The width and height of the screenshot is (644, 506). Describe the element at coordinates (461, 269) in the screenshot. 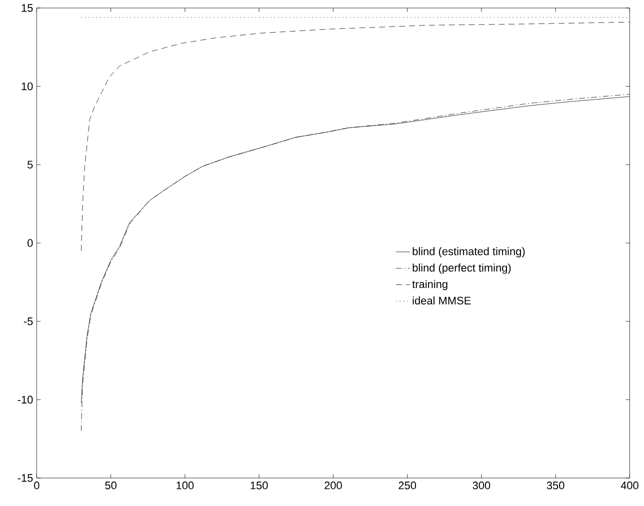

I see `legend-label: blind (perfect timing)` at that location.